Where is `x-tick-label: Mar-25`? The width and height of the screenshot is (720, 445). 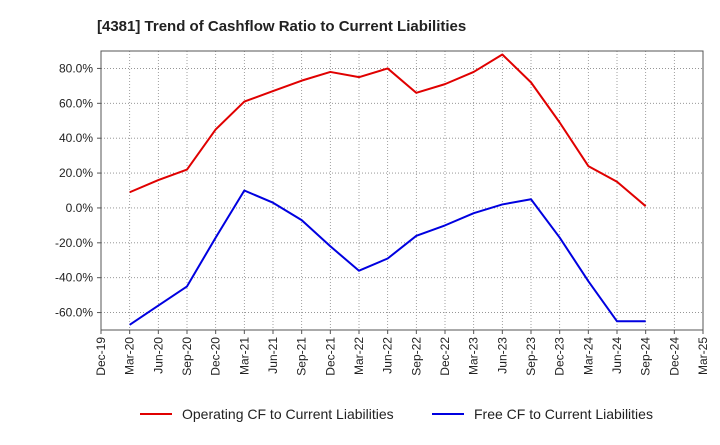 x-tick-label: Mar-25 is located at coordinates (703, 356).